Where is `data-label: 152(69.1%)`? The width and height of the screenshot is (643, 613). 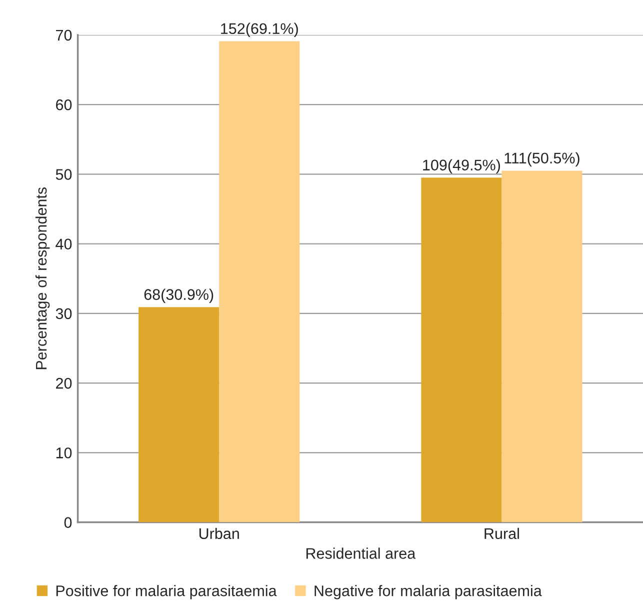 data-label: 152(69.1%) is located at coordinates (259, 30).